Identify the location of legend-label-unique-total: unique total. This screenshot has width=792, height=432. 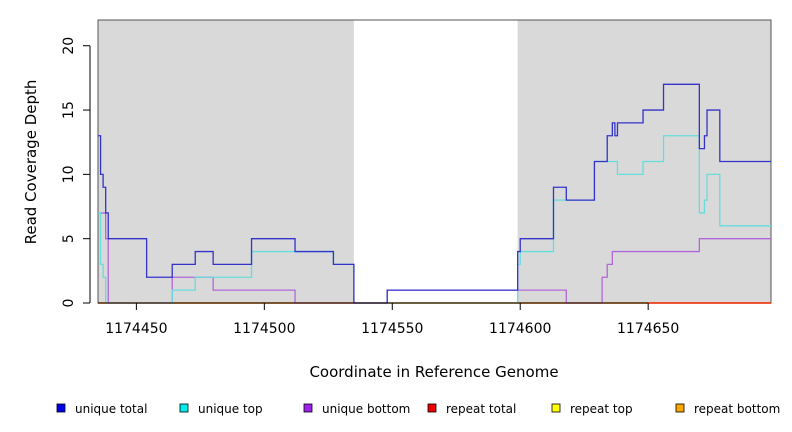
(111, 409).